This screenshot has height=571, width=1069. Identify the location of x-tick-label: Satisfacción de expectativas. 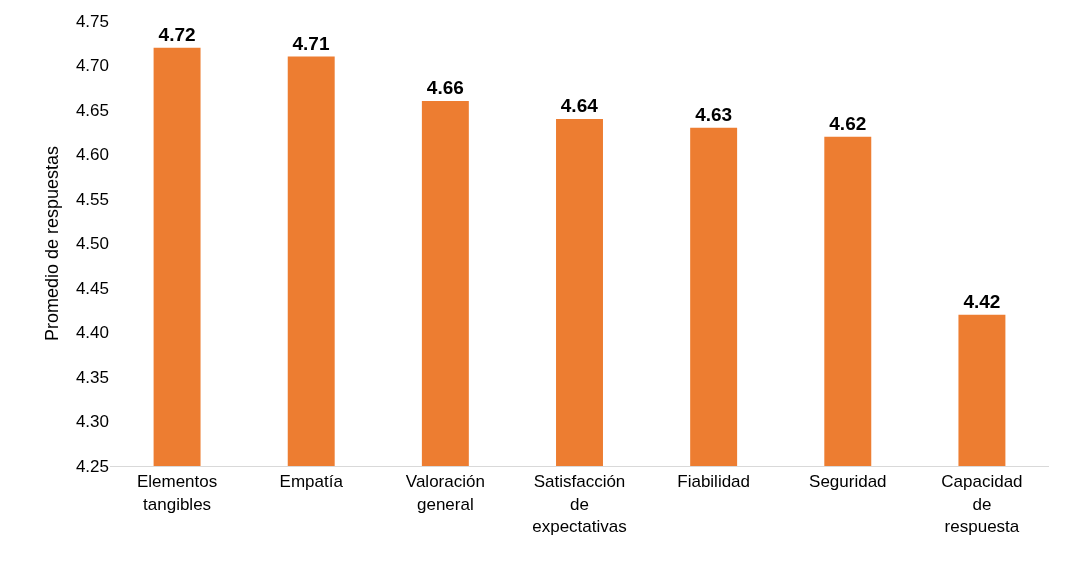
(579, 504).